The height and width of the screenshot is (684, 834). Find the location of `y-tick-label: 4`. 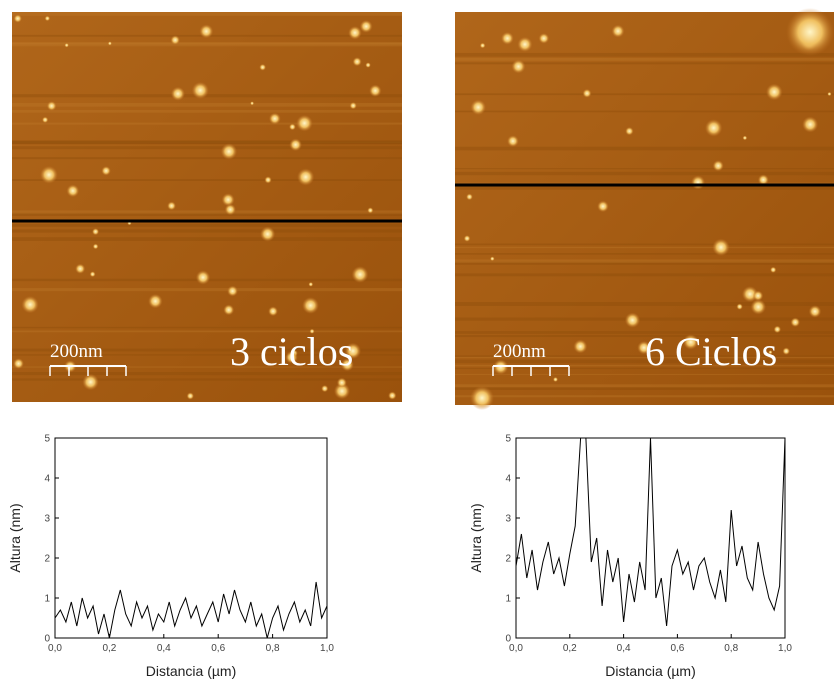

y-tick-label: 4 is located at coordinates (508, 479).